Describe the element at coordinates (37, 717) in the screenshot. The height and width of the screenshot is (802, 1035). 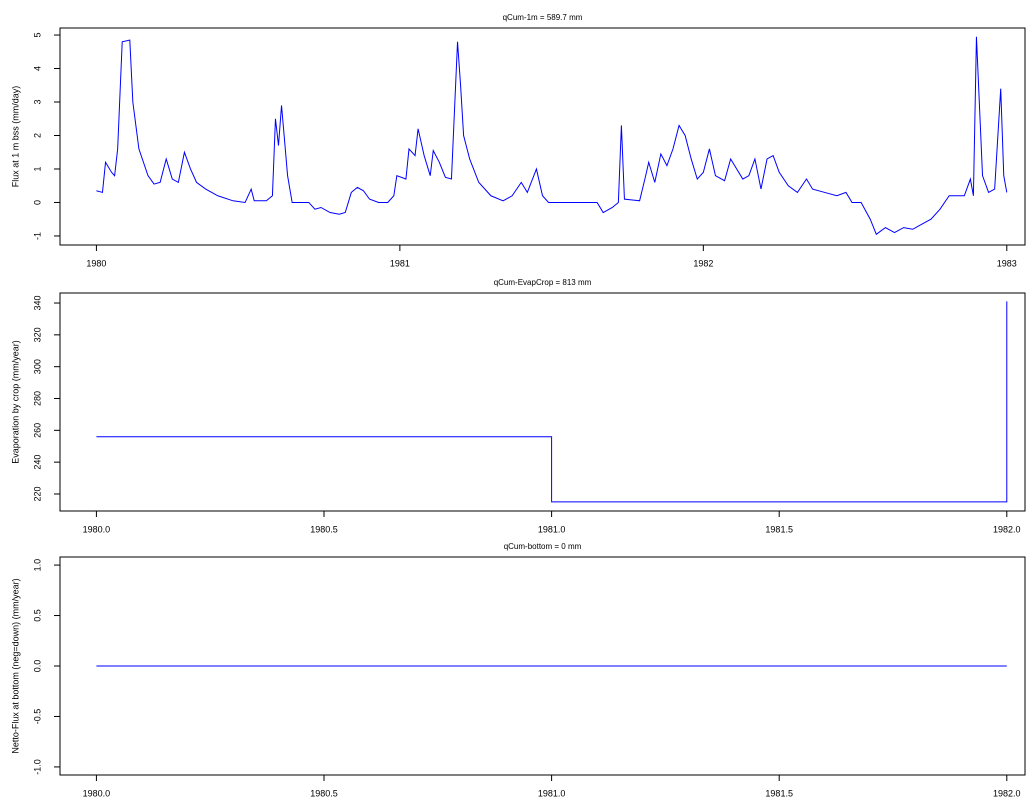
I see `y-tick-label: -0.5` at that location.